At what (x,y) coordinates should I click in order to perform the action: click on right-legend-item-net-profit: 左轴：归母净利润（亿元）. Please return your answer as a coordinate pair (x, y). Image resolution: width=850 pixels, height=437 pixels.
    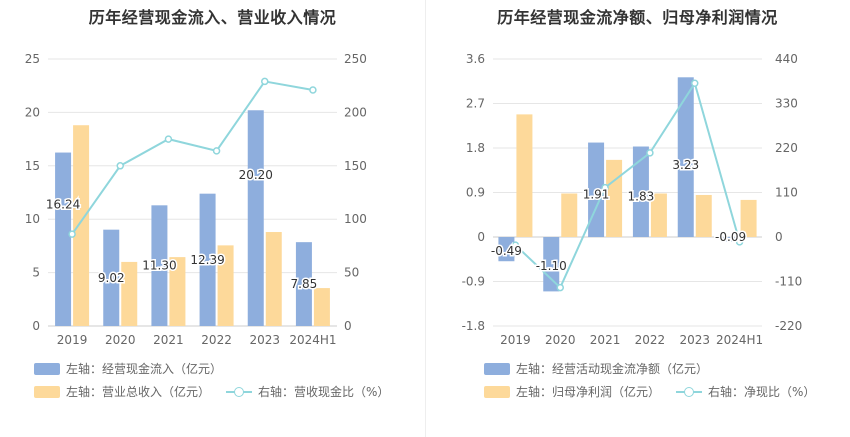
    Looking at the image, I should click on (572, 391).